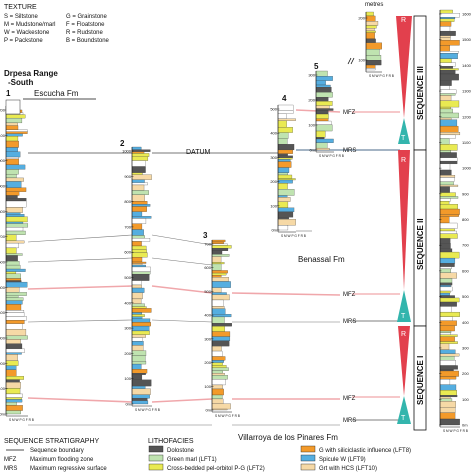  Describe the element at coordinates (227, 416) in the screenshot. I see `texture-axis-letters: S M W P G F R B` at that location.